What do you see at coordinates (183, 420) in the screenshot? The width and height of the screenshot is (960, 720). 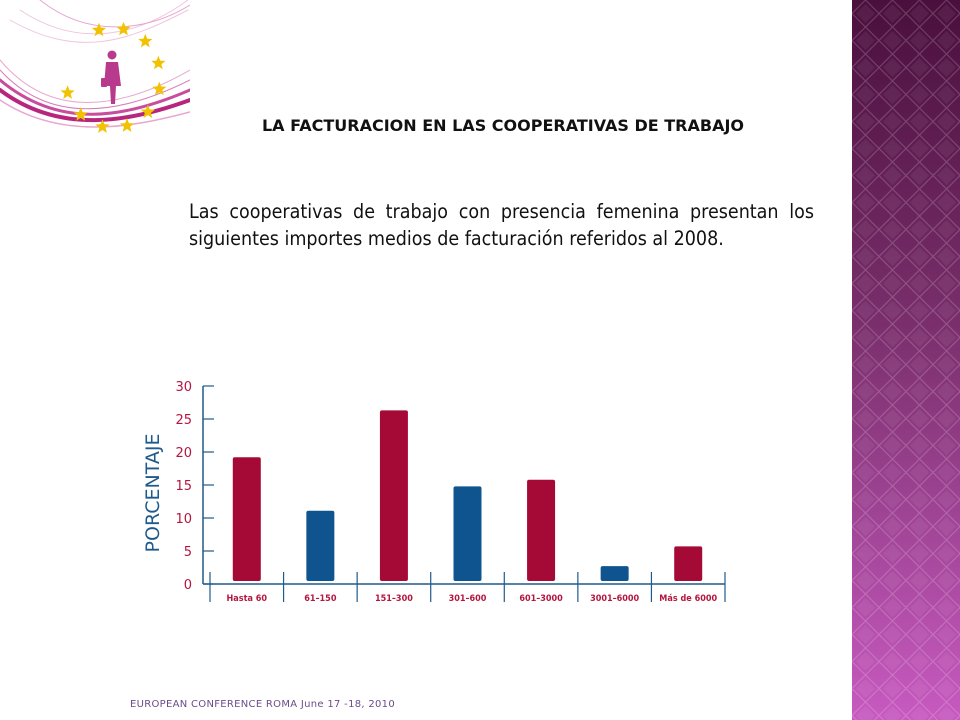 I see `y-tick-label: 25` at bounding box center [183, 420].